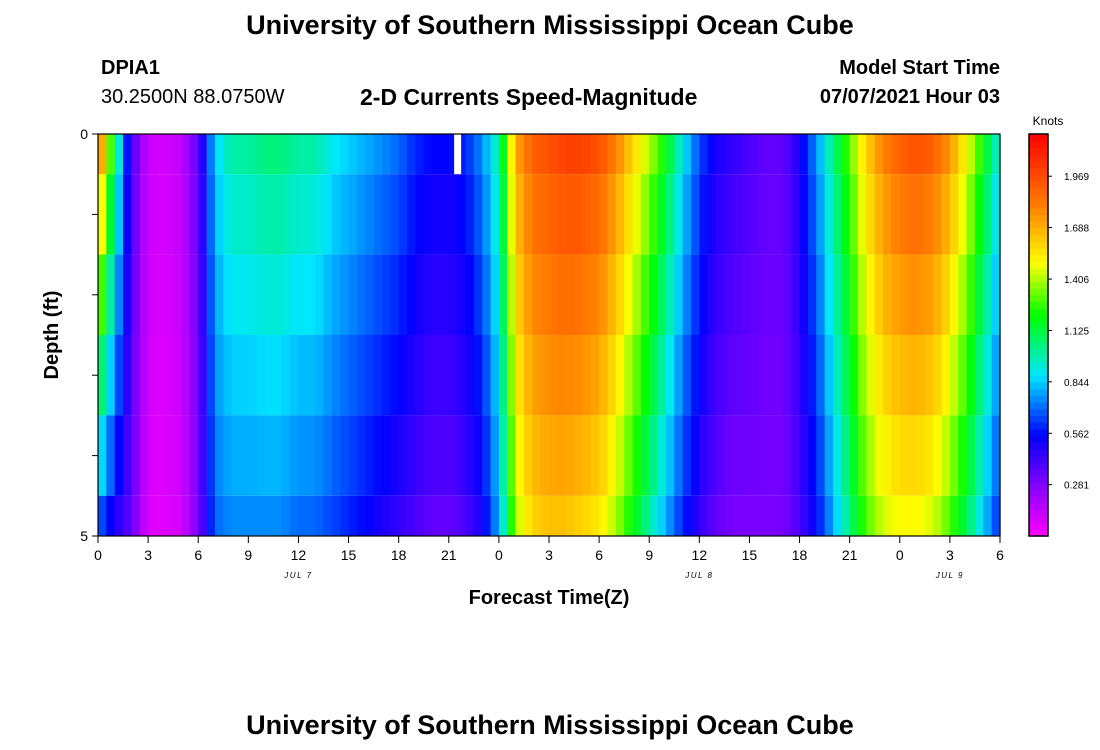 The height and width of the screenshot is (750, 1100). Describe the element at coordinates (750, 555) in the screenshot. I see `x-tick-label: 15` at that location.